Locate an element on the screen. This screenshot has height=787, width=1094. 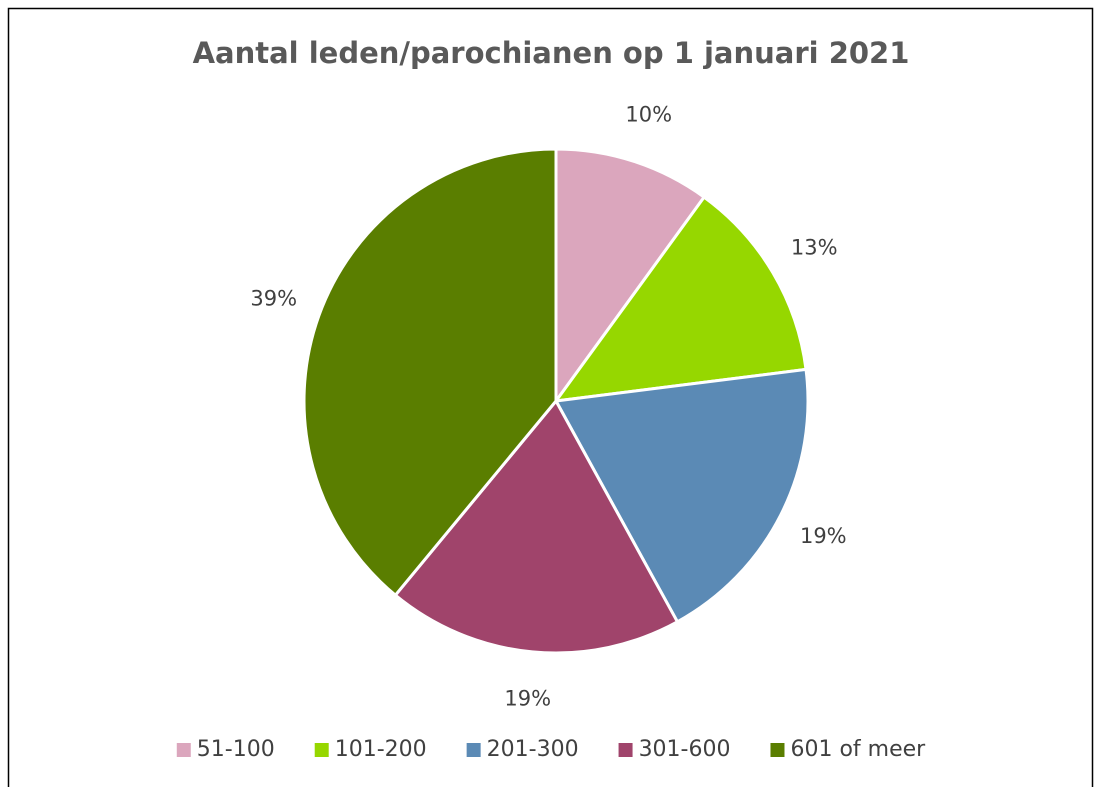
data-label: 10% is located at coordinates (648, 115).